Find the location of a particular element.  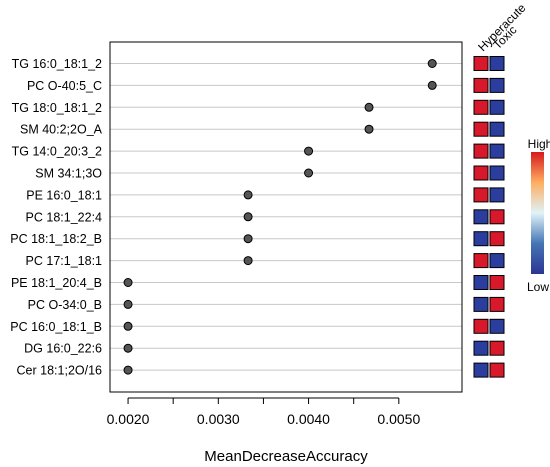

category-label: TG 16:0_18:1_2 is located at coordinates (57, 64).